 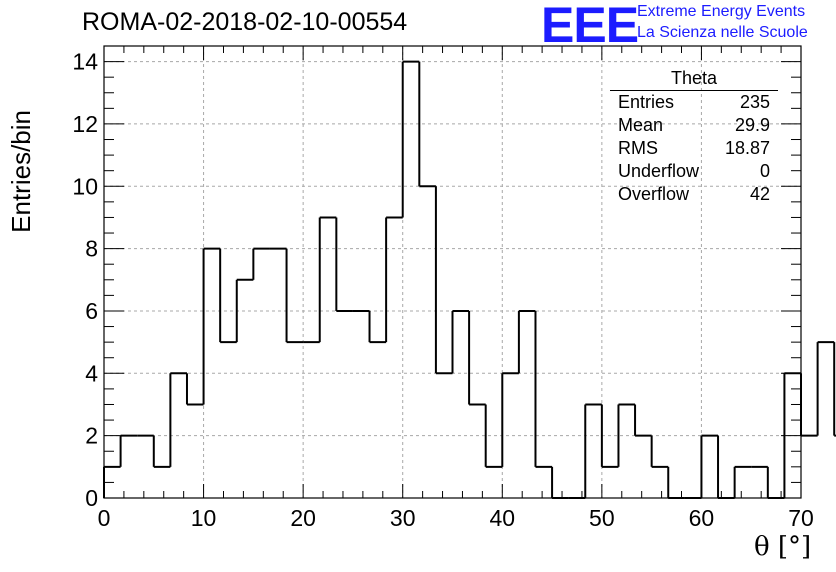 What do you see at coordinates (204, 518) in the screenshot?
I see `x-tick-label: 10` at bounding box center [204, 518].